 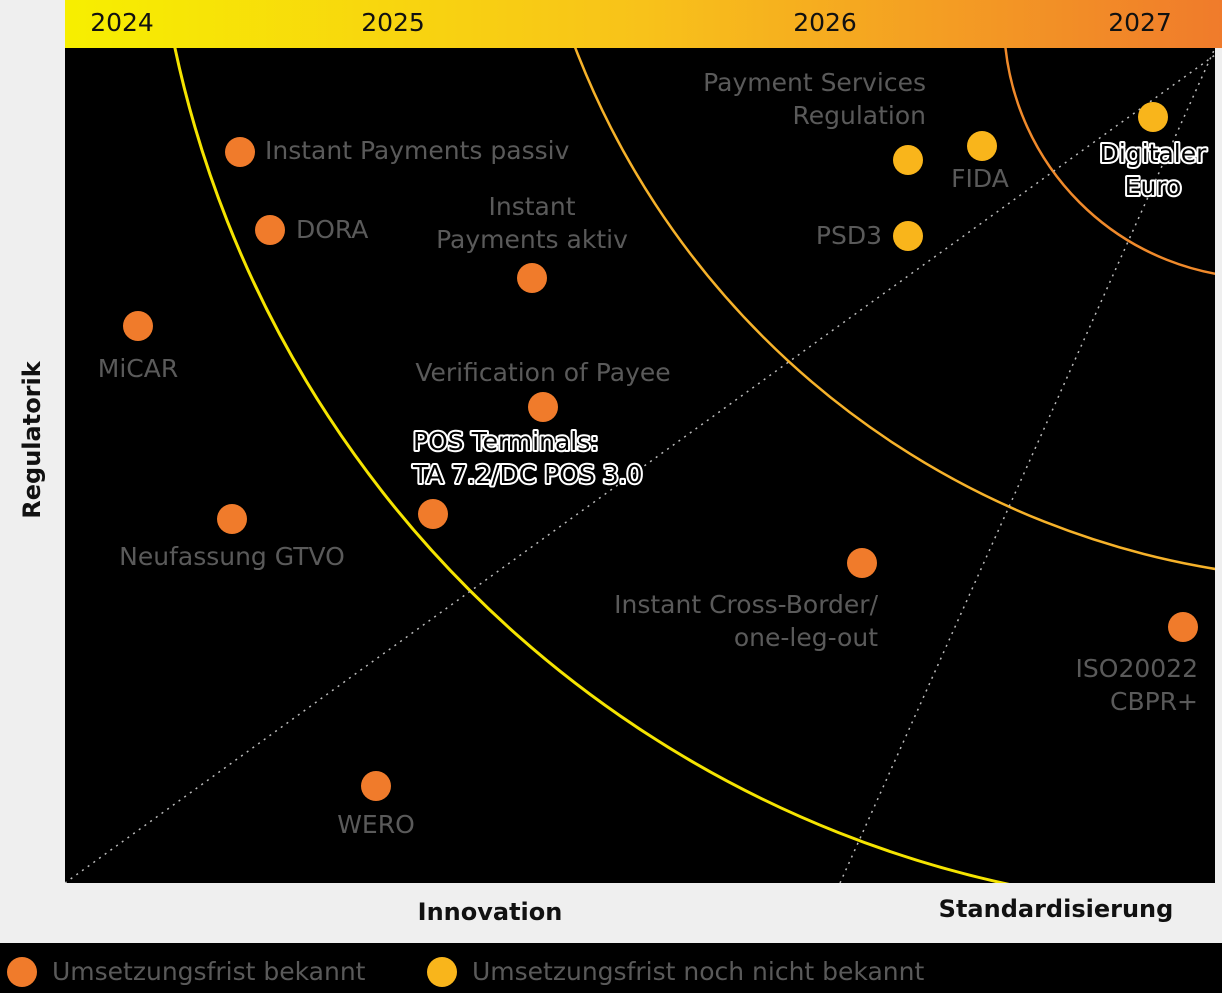 What do you see at coordinates (825, 22) in the screenshot?
I see `year-label: 2026` at bounding box center [825, 22].